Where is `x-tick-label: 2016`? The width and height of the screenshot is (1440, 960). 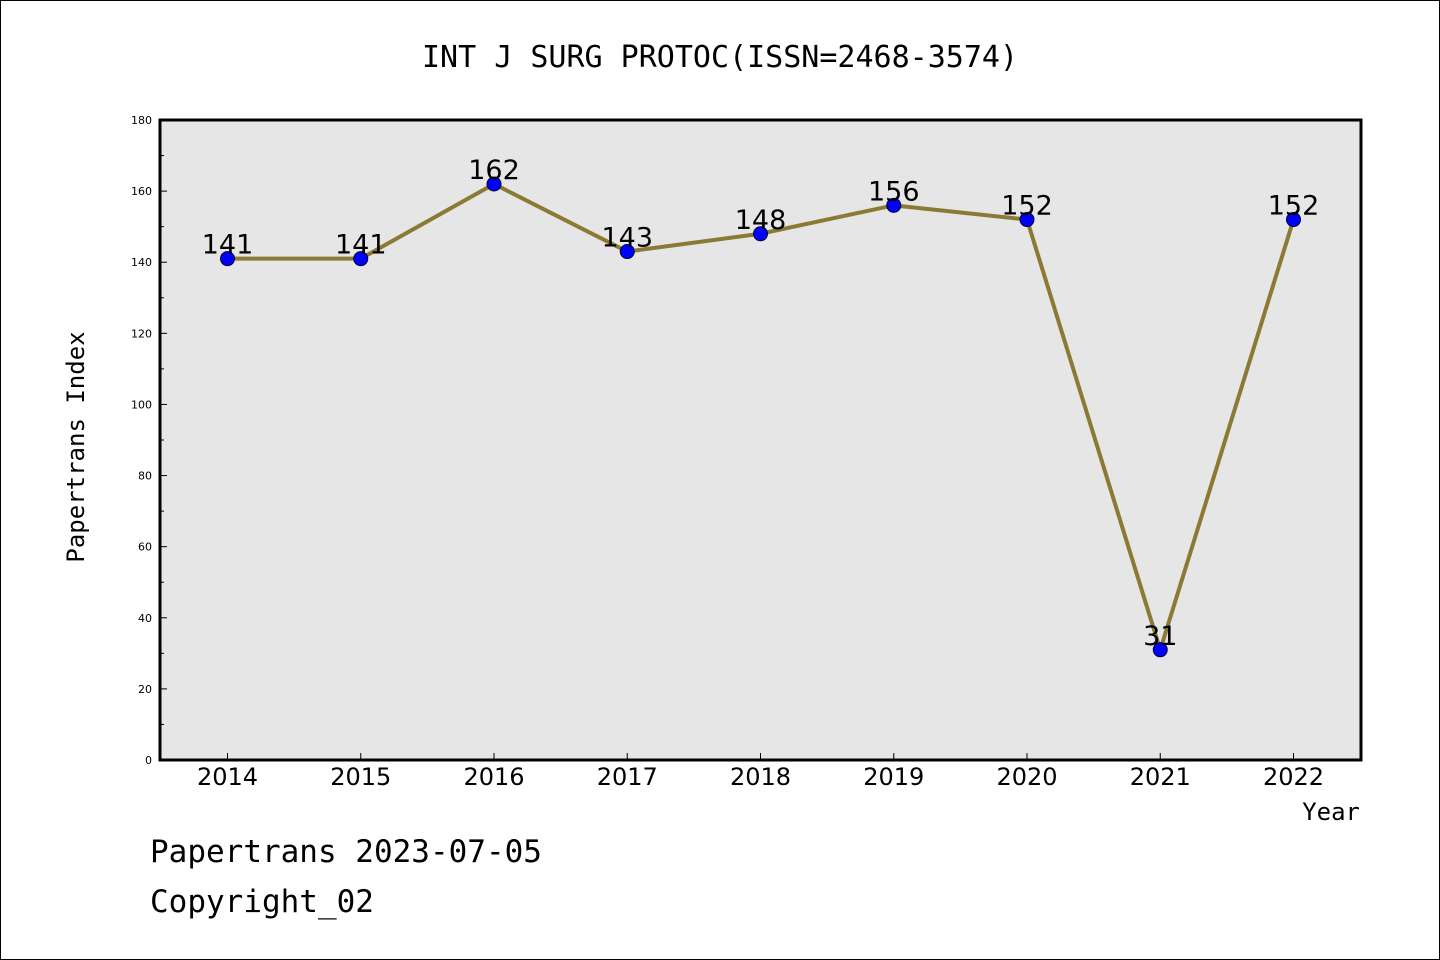
x-tick-label: 2016 is located at coordinates (493, 777).